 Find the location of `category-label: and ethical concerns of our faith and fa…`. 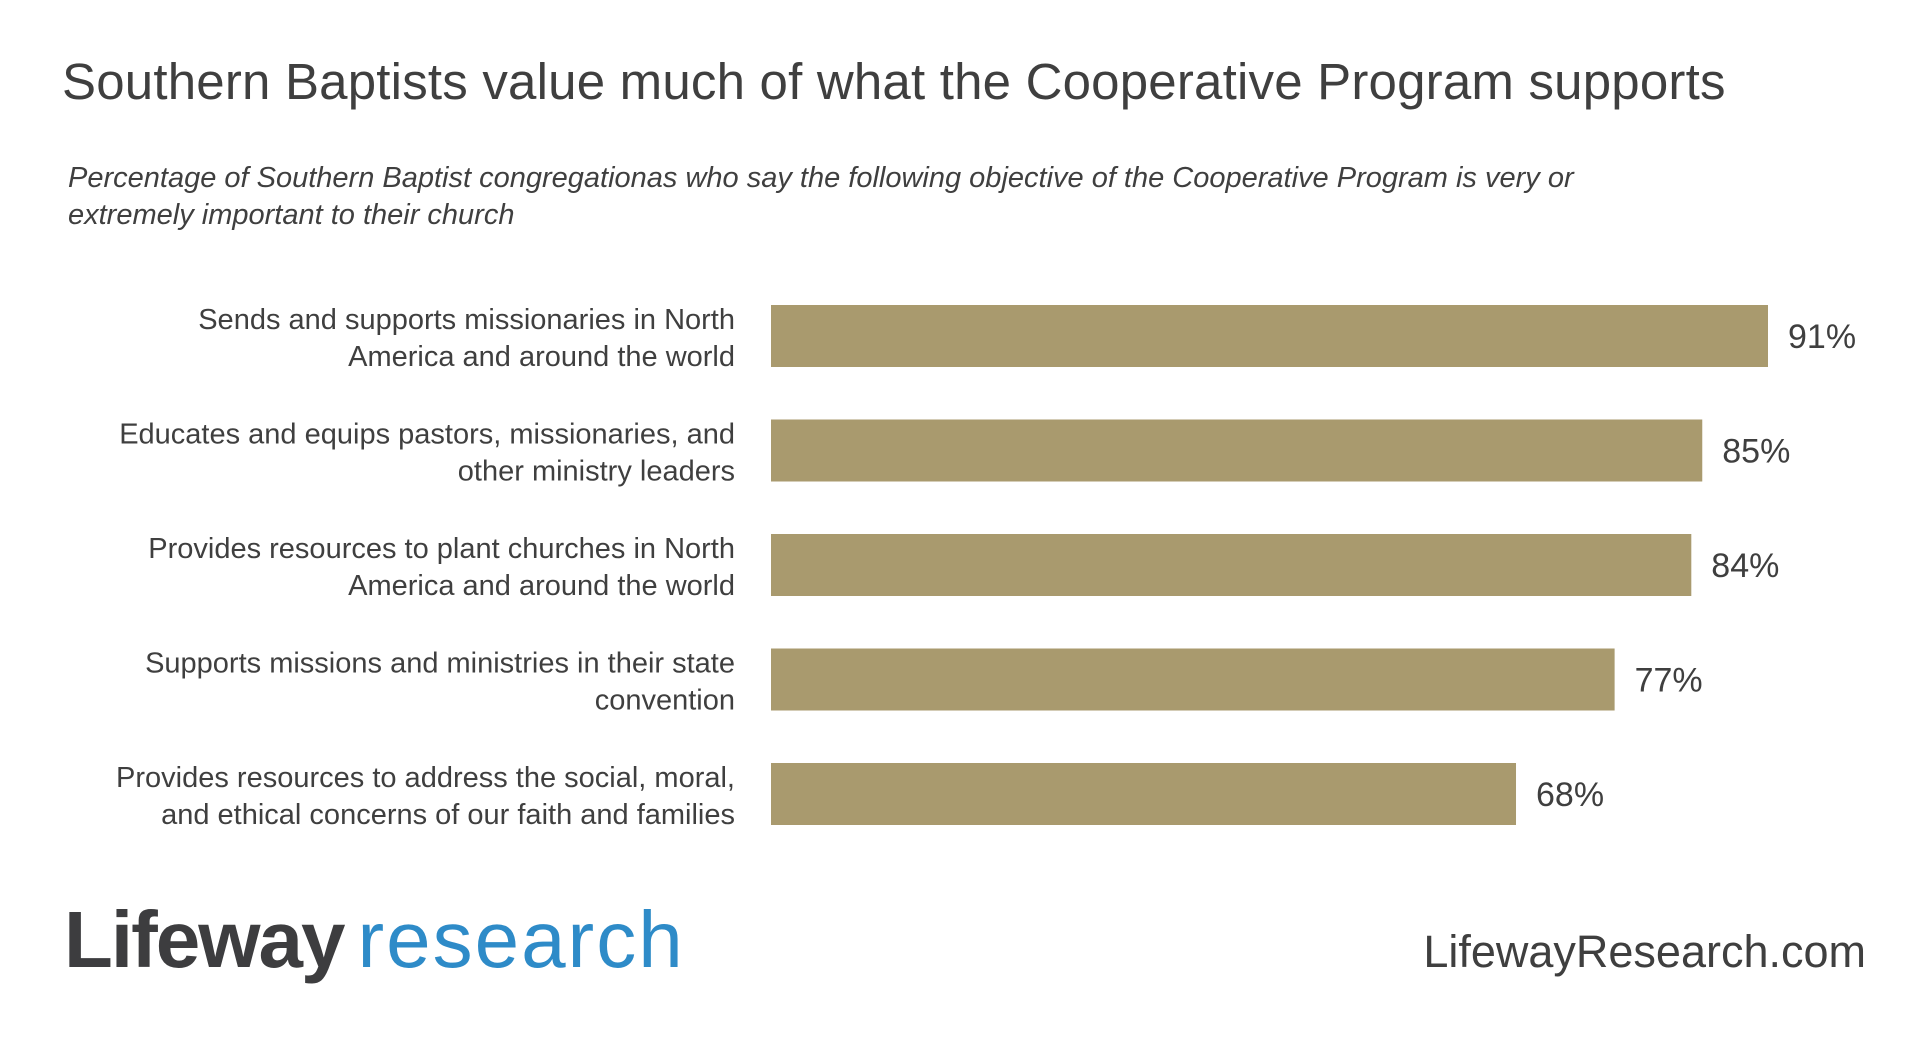

category-label: and ethical concerns of our faith and fa… is located at coordinates (448, 815).